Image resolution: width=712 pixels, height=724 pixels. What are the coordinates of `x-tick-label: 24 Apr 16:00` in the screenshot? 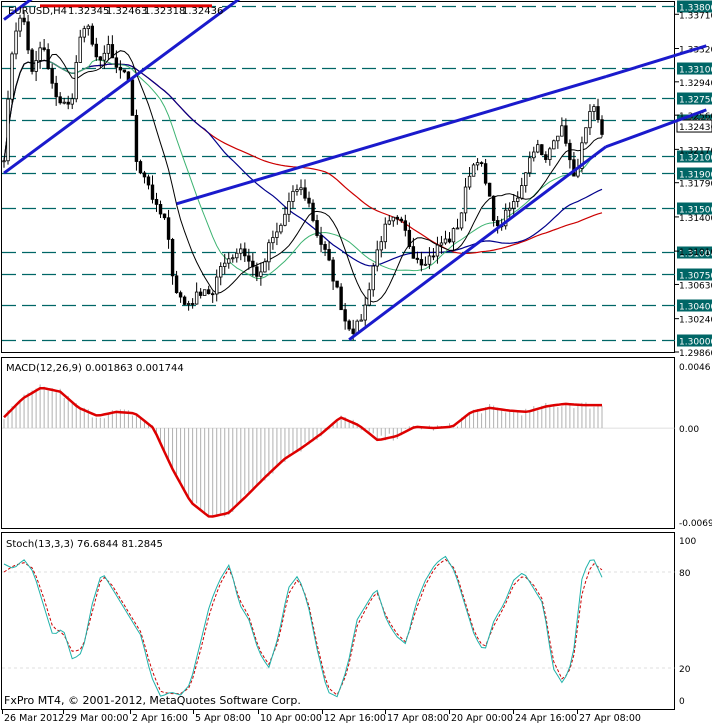 It's located at (546, 718).